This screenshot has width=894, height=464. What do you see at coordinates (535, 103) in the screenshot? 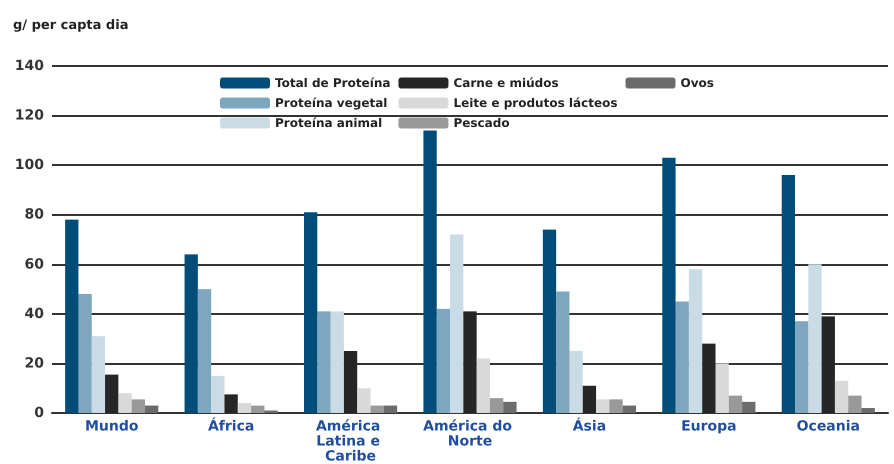
I see `legend-label: Leite e produtos lácteos` at bounding box center [535, 103].